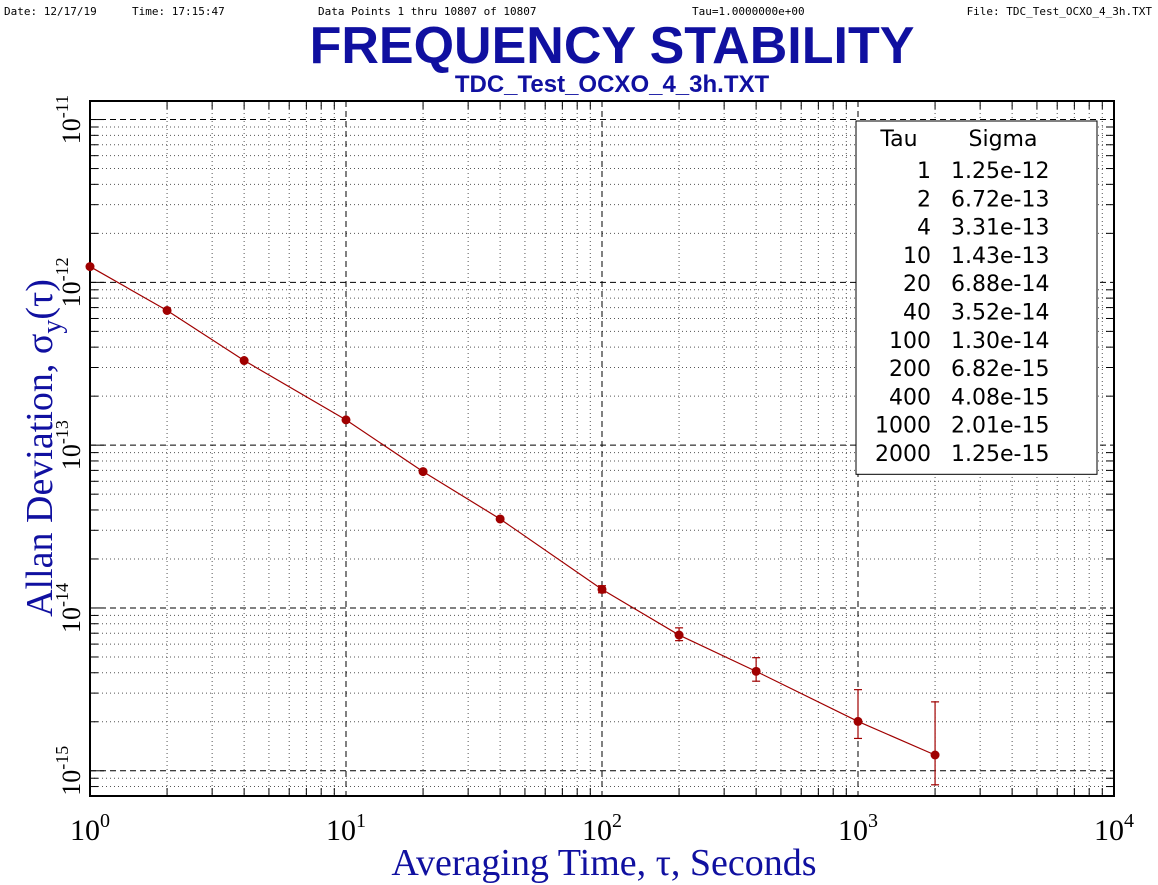 Image resolution: width=1158 pixels, height=885 pixels. I want to click on legend-header-tau: Tau, so click(898, 139).